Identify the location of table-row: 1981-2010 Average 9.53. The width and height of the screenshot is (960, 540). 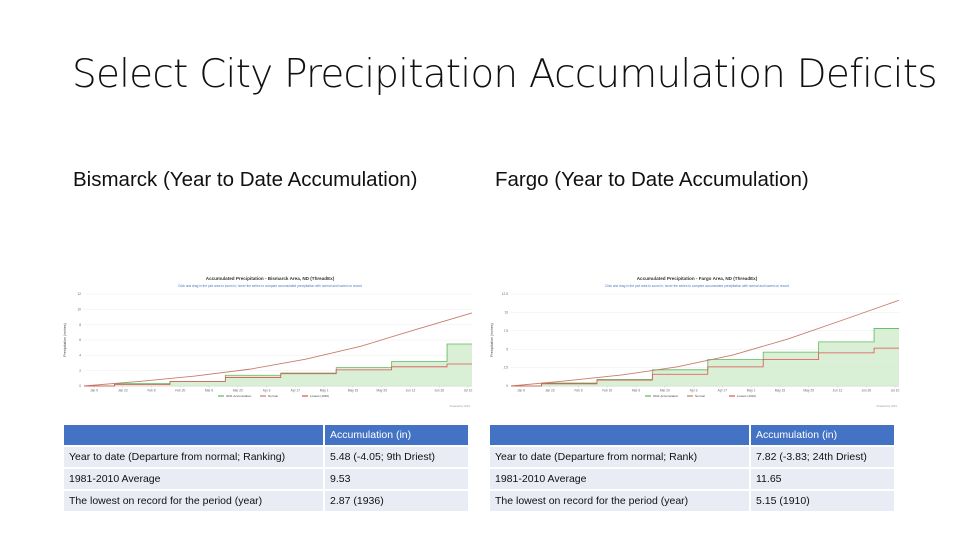
(266, 479).